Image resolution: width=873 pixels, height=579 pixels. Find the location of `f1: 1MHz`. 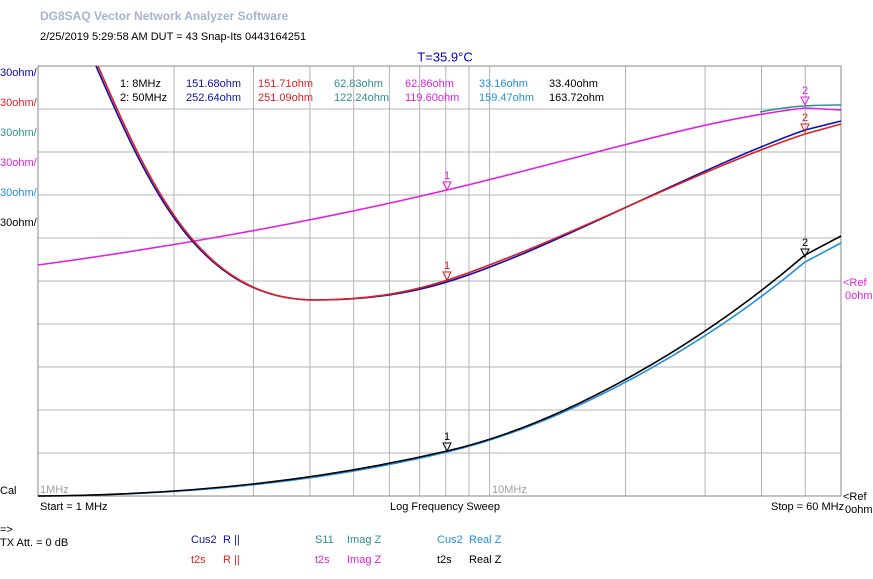

f1: 1MHz is located at coordinates (54, 490).